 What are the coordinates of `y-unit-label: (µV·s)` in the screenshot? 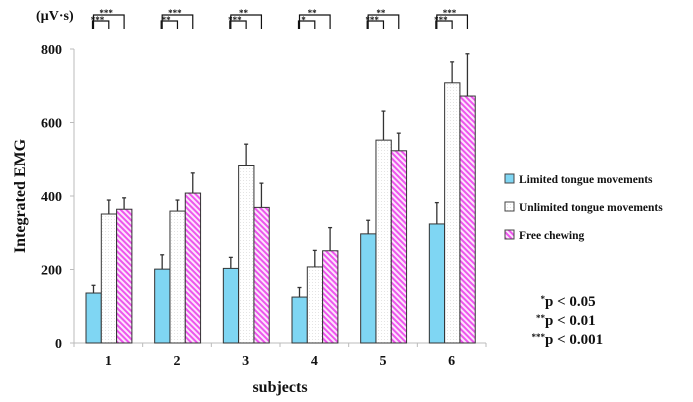 It's located at (55, 16).